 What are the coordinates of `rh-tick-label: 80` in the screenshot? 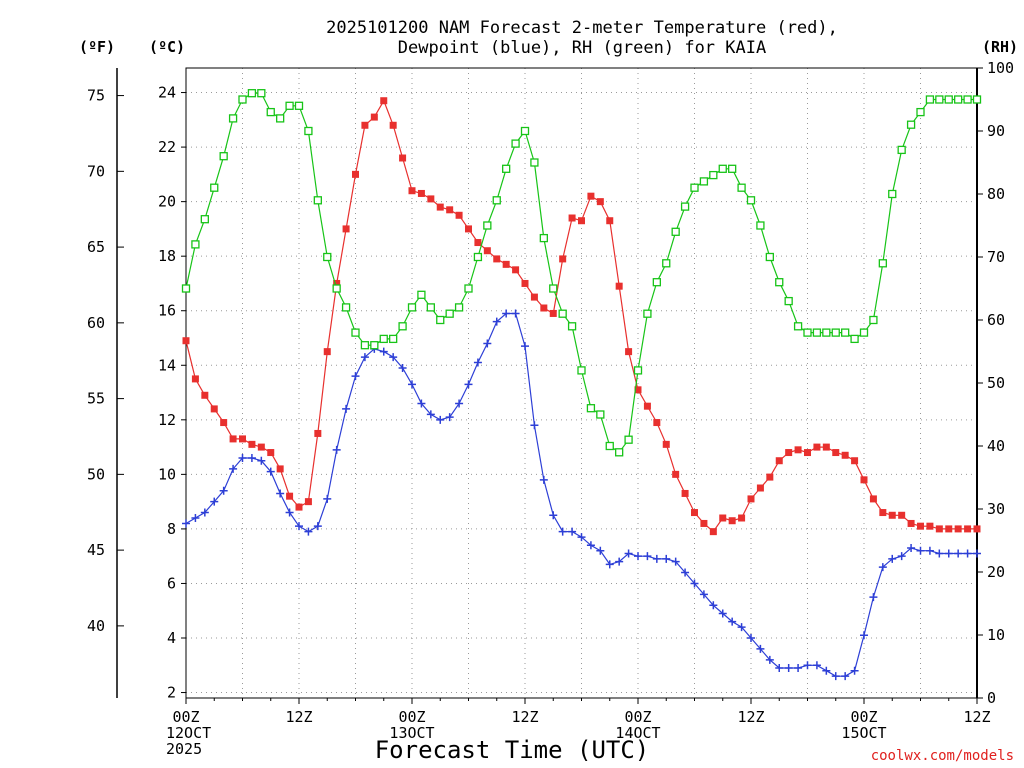 It's located at (996, 194).